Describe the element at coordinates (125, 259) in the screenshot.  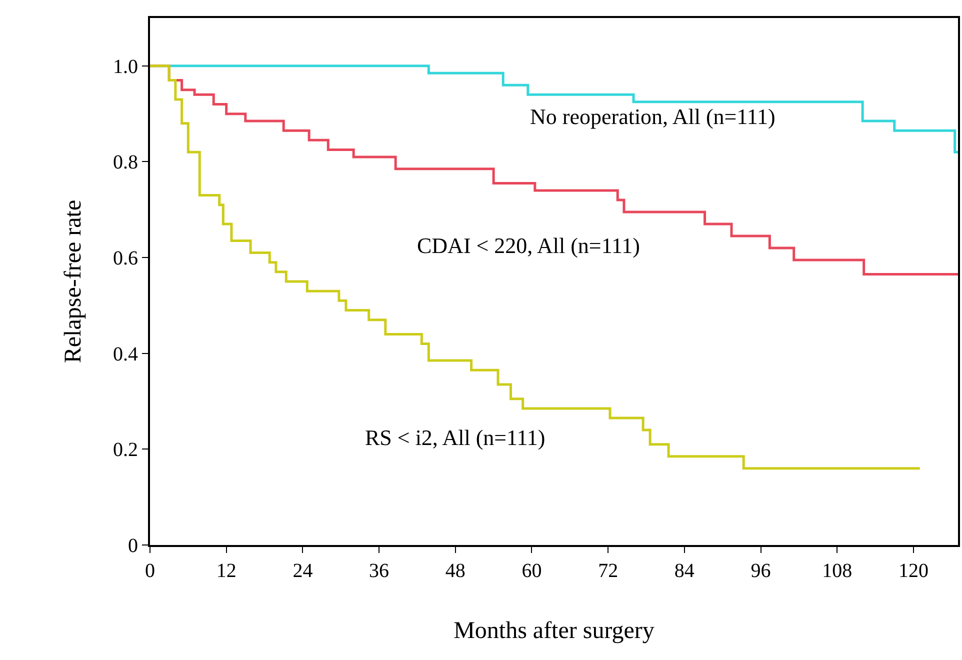
I see `y-tick-label: 0.6` at that location.